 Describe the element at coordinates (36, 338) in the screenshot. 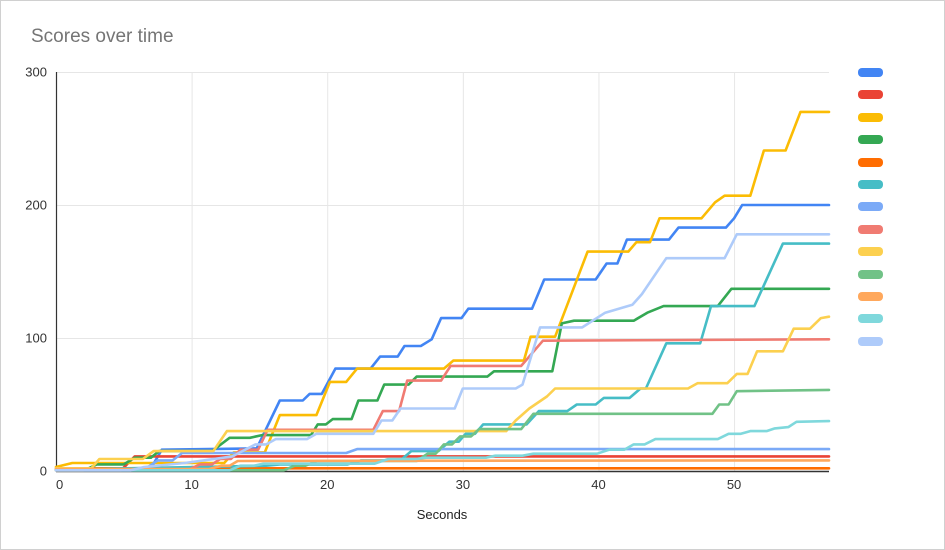

I see `y-tick-label: 100` at that location.